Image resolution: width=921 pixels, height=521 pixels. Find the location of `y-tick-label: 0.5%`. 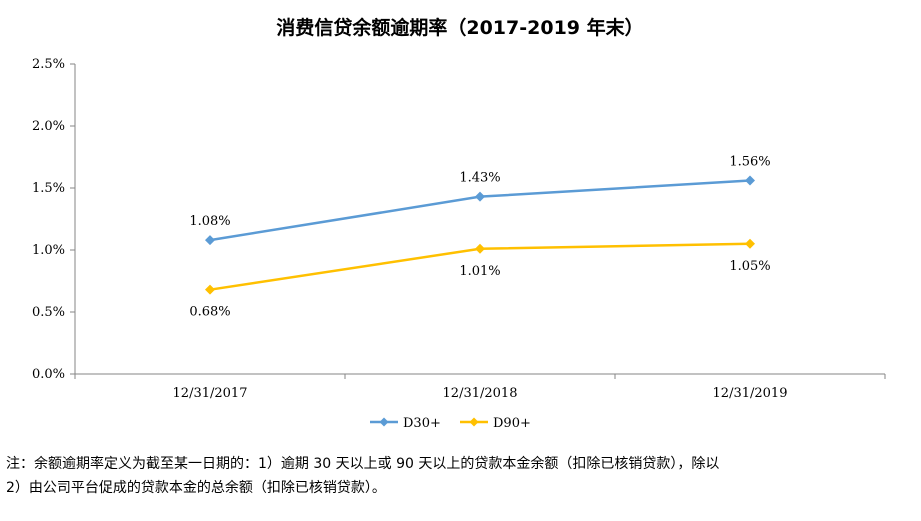

y-tick-label: 0.5% is located at coordinates (48, 312).